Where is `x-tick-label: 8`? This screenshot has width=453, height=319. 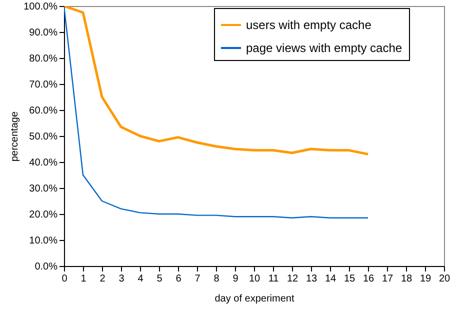 x-tick-label: 8 is located at coordinates (217, 279).